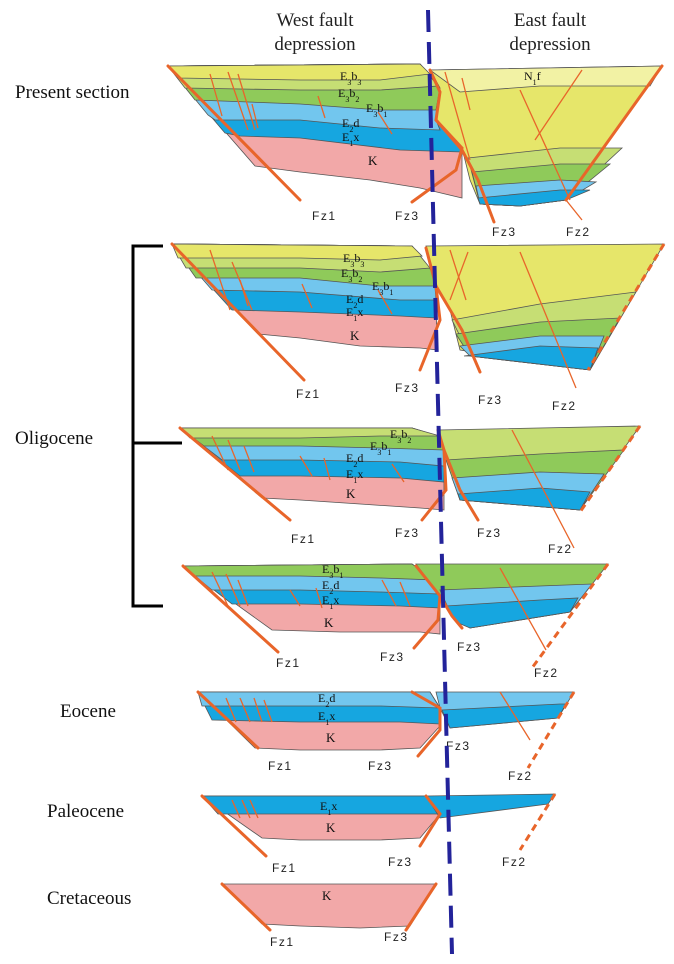 The height and width of the screenshot is (964, 674). I want to click on oligocene-bracket, so click(156, 426).